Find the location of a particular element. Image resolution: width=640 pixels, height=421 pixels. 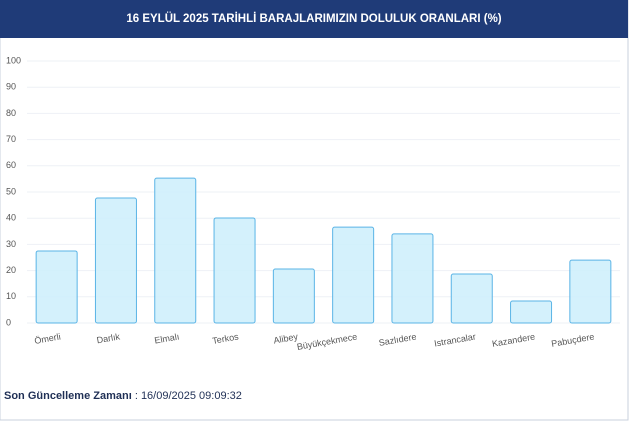

footer-label: Son Güncelleme Zamanı is located at coordinates (68, 396).